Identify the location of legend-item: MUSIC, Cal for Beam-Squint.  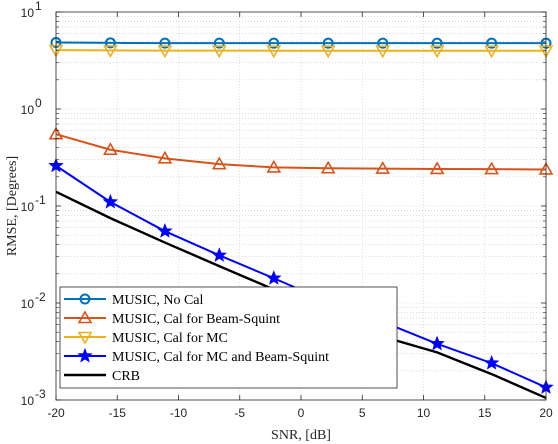
(172, 318).